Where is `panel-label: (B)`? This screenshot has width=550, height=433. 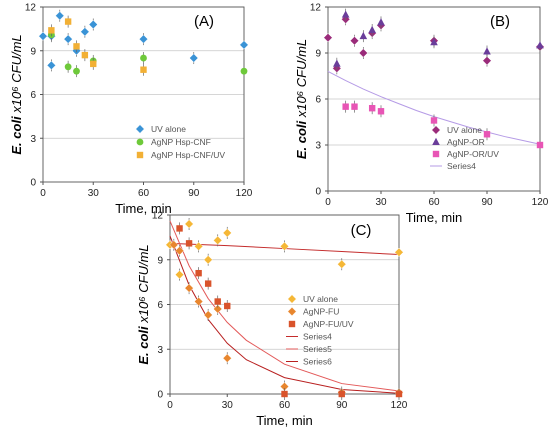 panel-label: (B) is located at coordinates (500, 21).